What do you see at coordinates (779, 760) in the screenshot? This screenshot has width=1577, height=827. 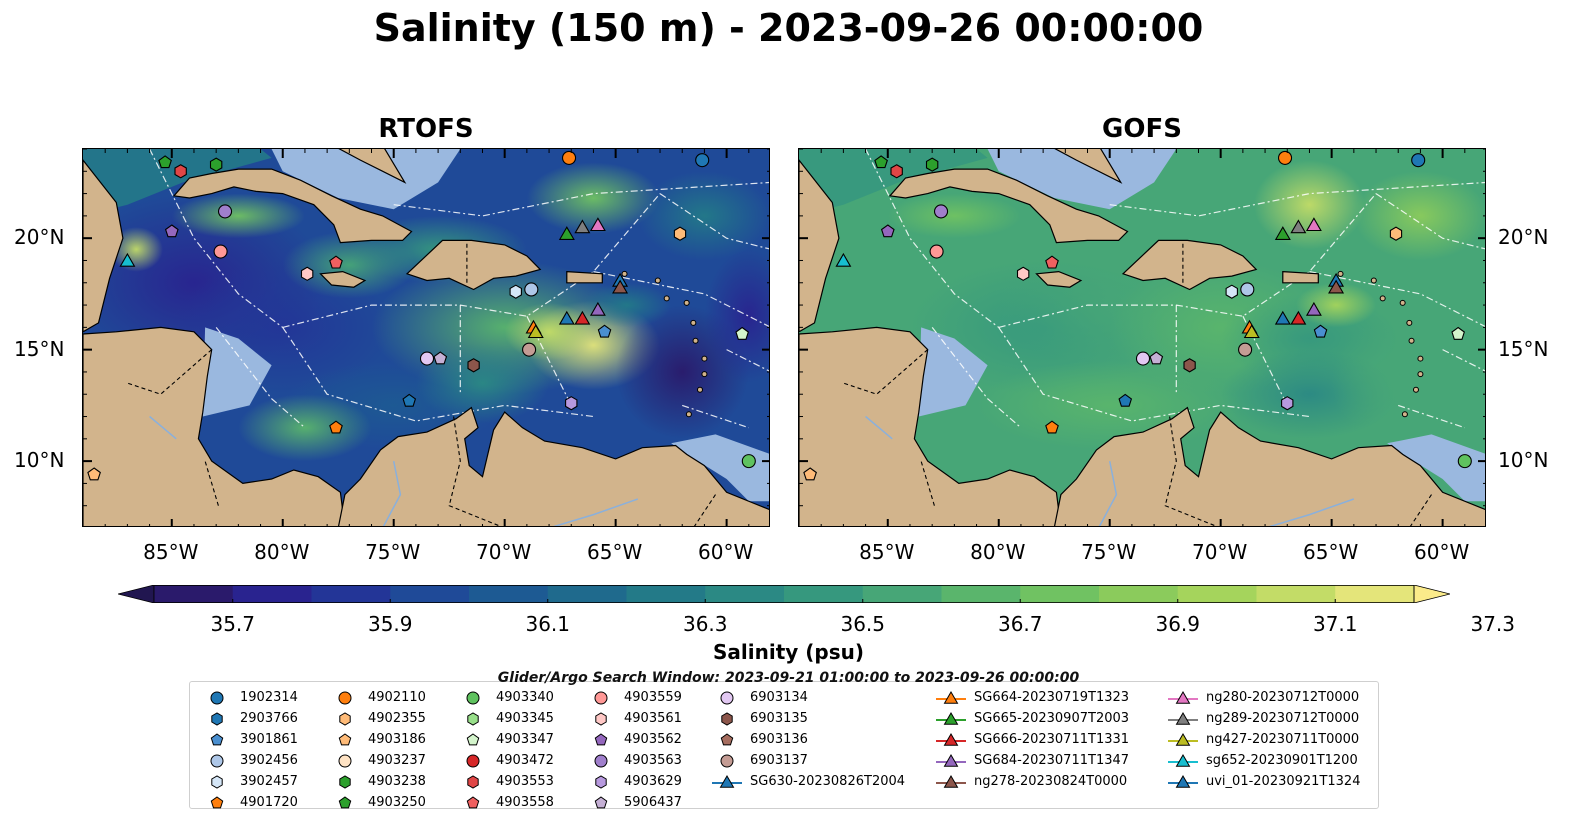 I see `legend-label: 6903137` at bounding box center [779, 760].